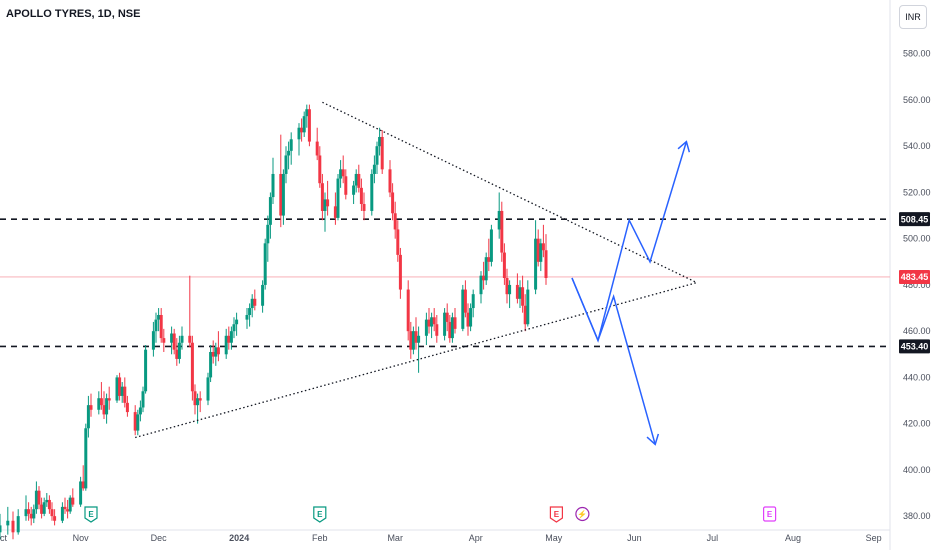 The image size is (932, 550). I want to click on price-label-text: 508.45, so click(915, 219).